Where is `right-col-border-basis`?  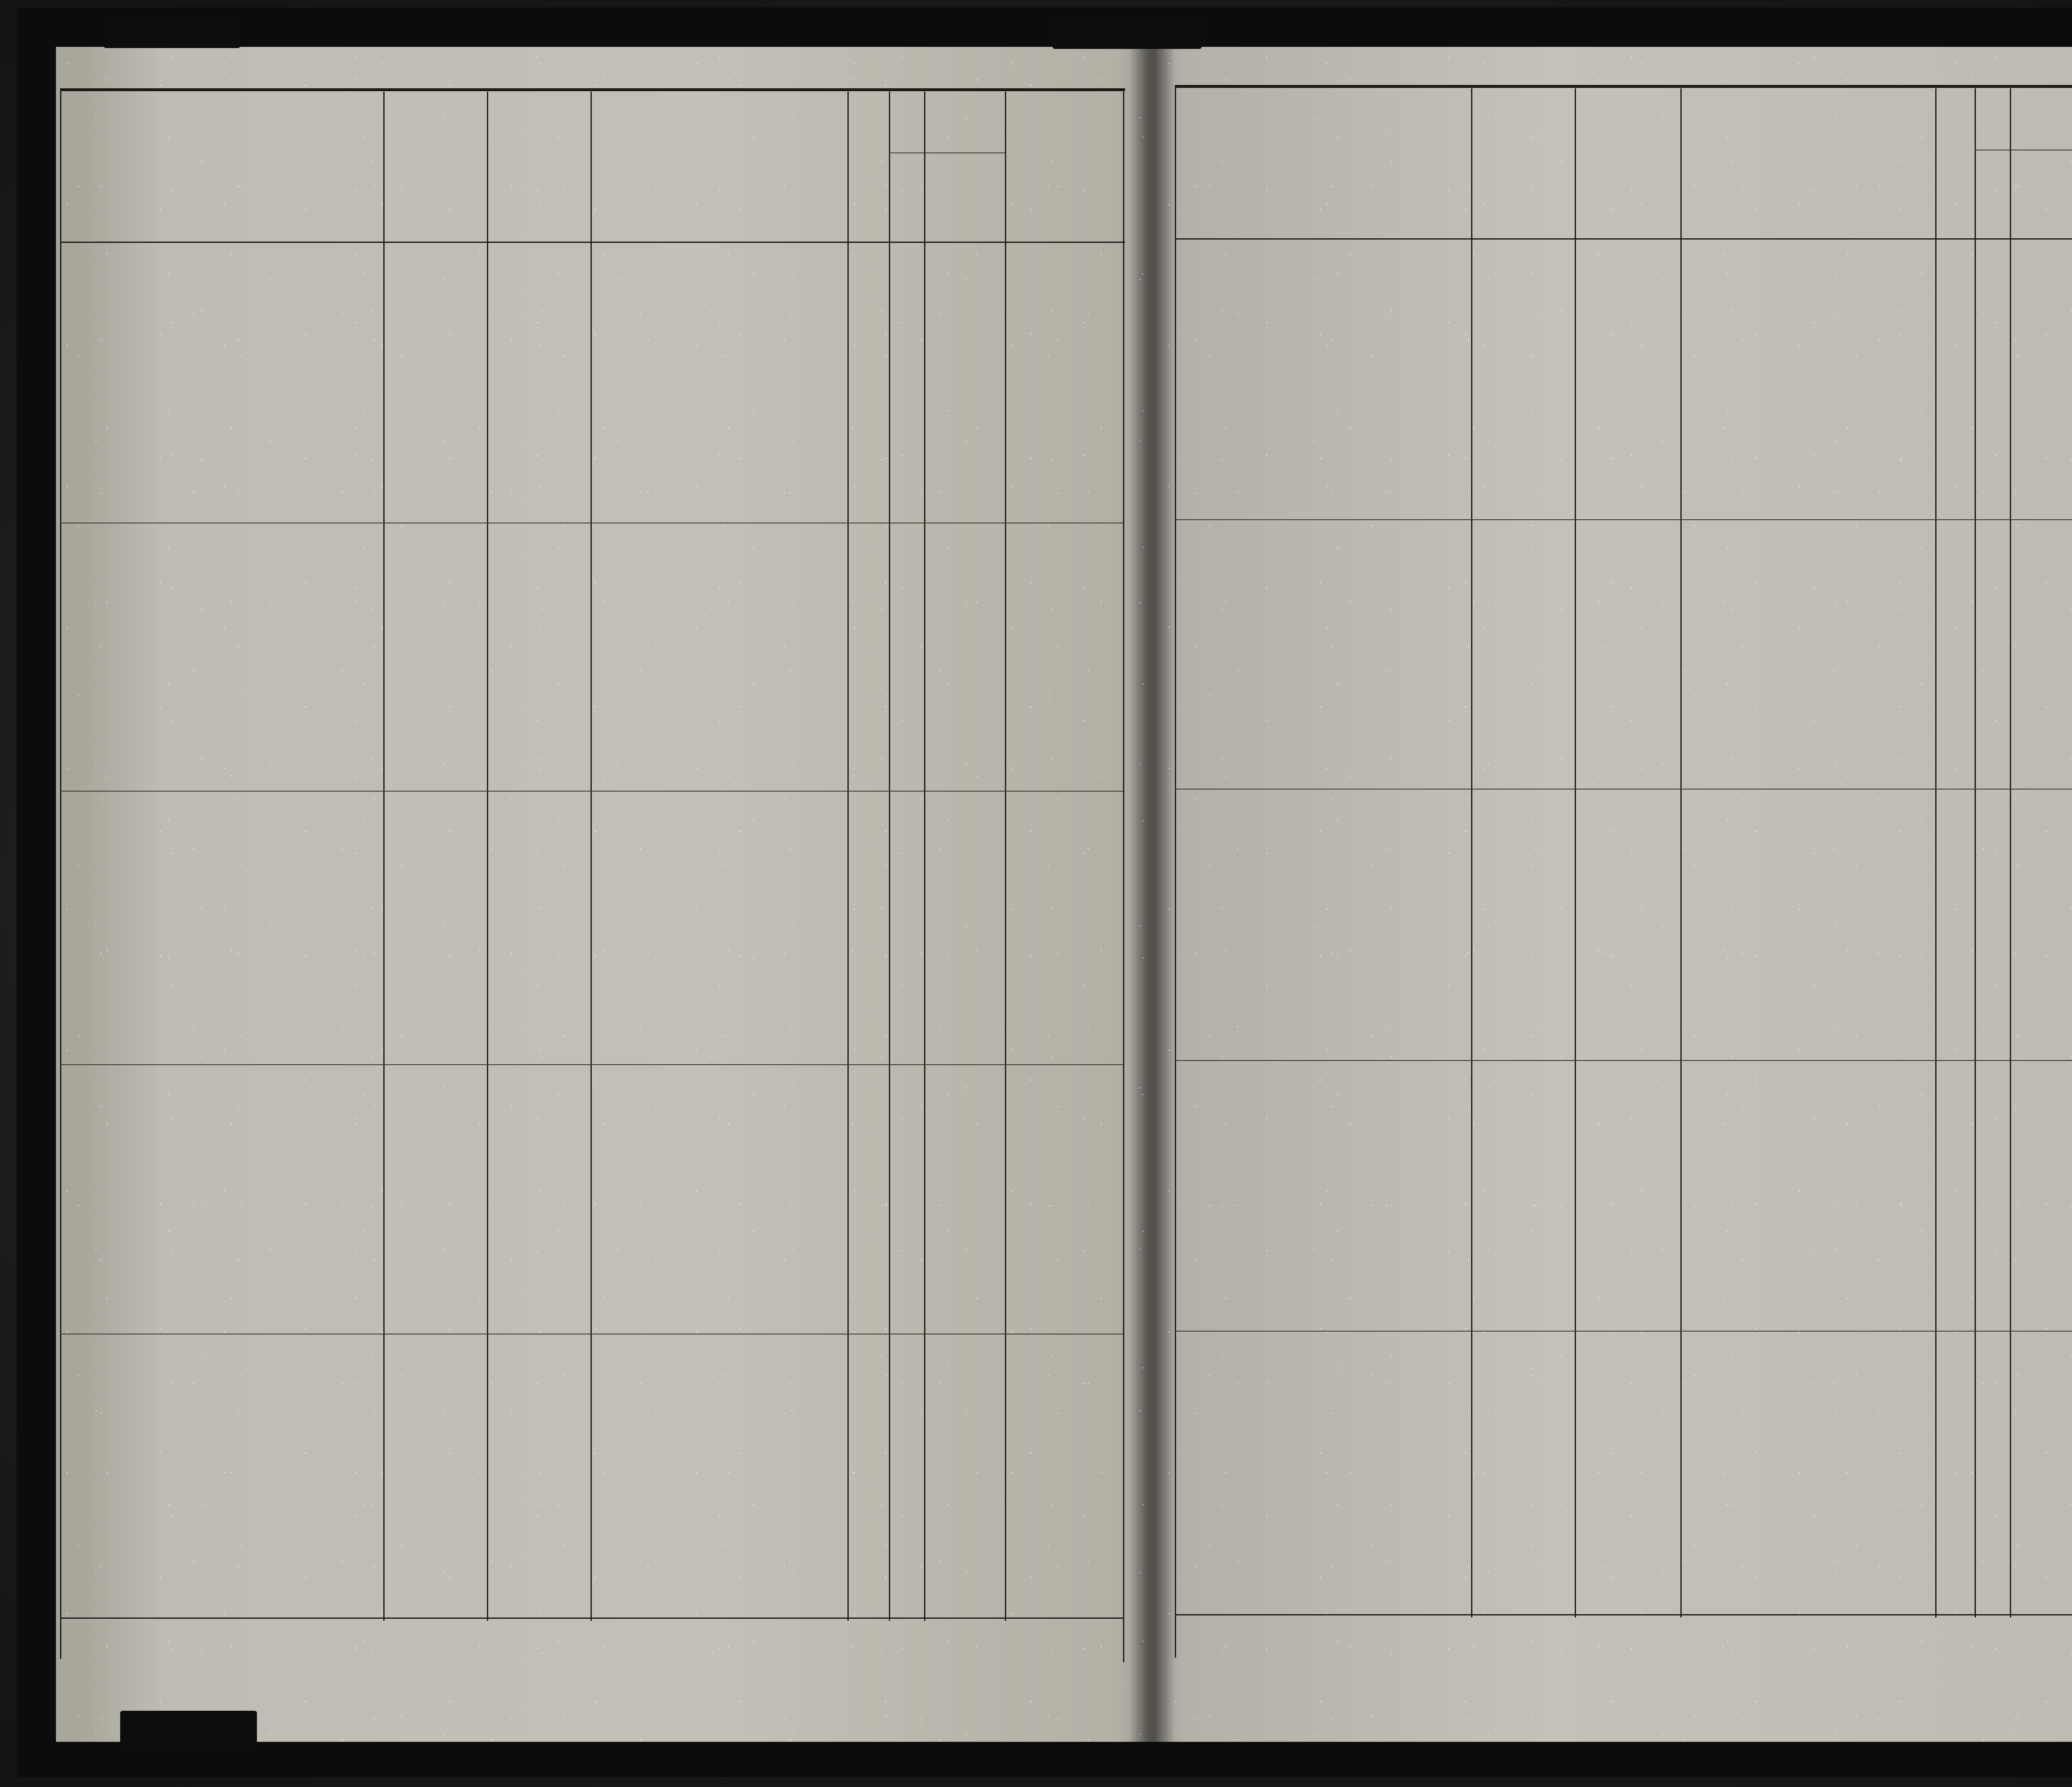 right-col-border-basis is located at coordinates (1681, 853).